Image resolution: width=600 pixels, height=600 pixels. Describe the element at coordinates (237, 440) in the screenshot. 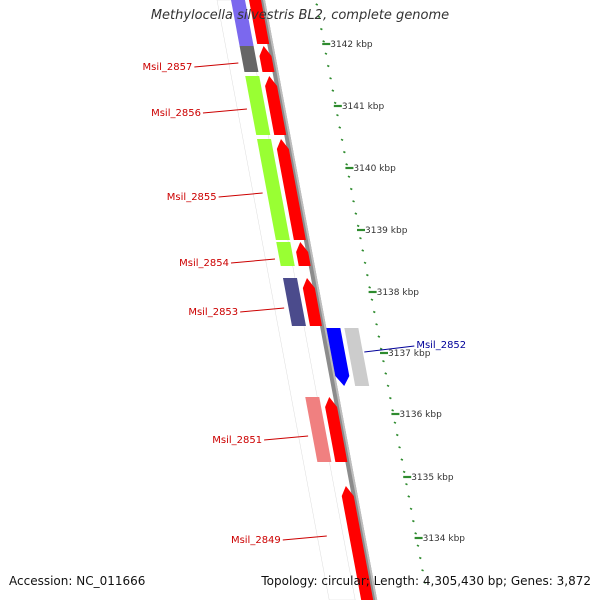

I see `gene-label: Msil_2851` at that location.